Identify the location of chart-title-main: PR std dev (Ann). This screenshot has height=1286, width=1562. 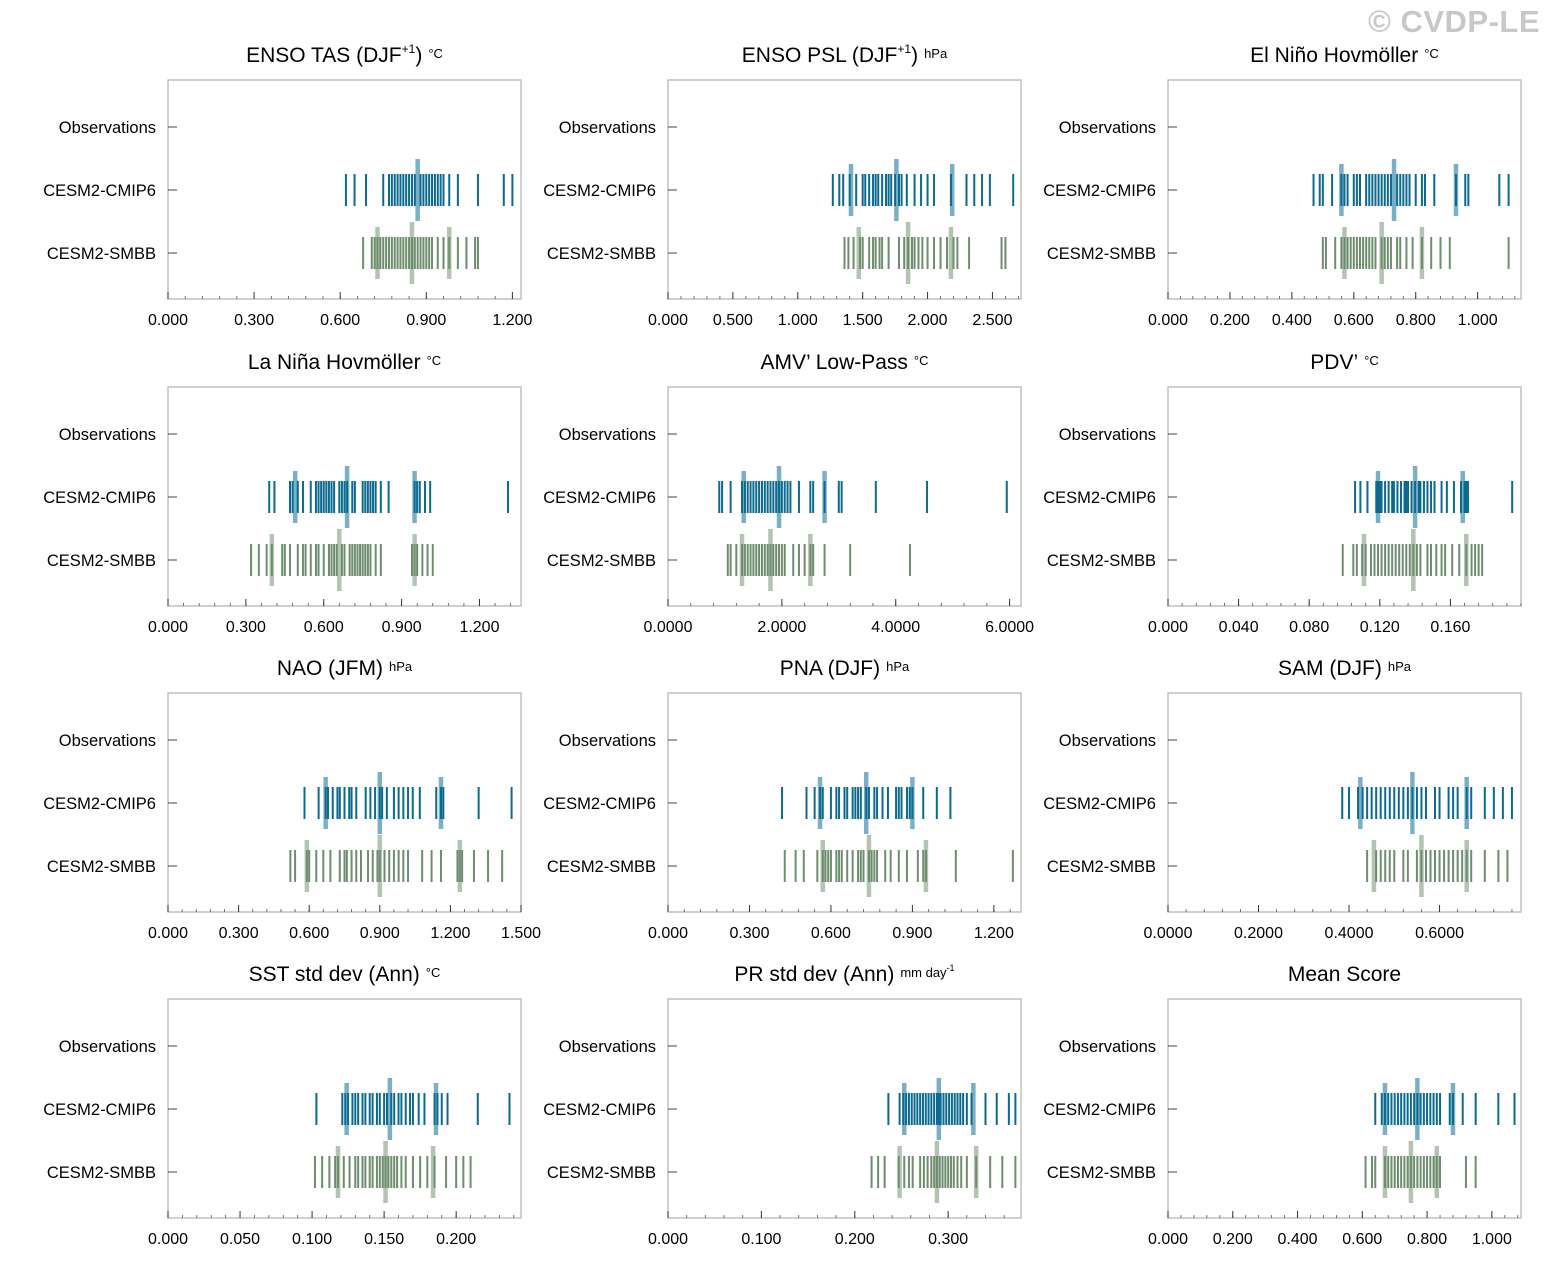
(814, 974).